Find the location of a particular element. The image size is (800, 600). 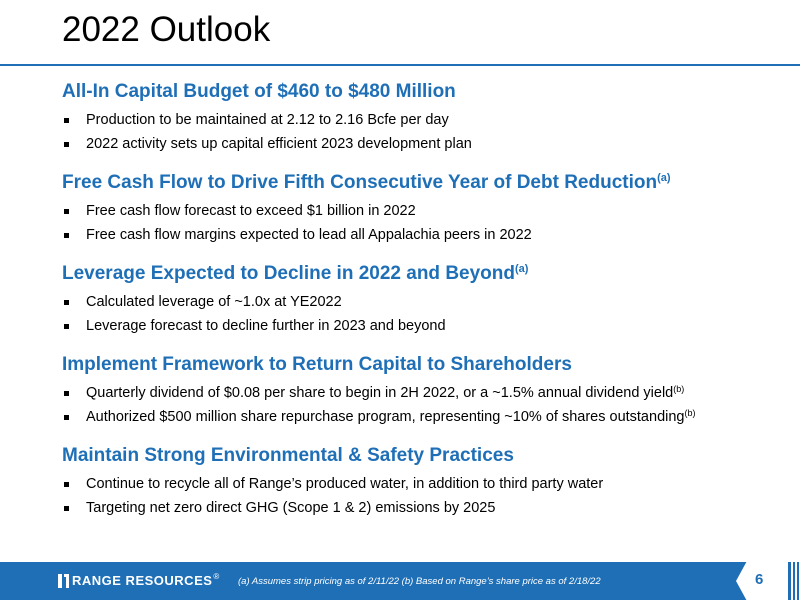

page-number: 6 is located at coordinates (759, 579).